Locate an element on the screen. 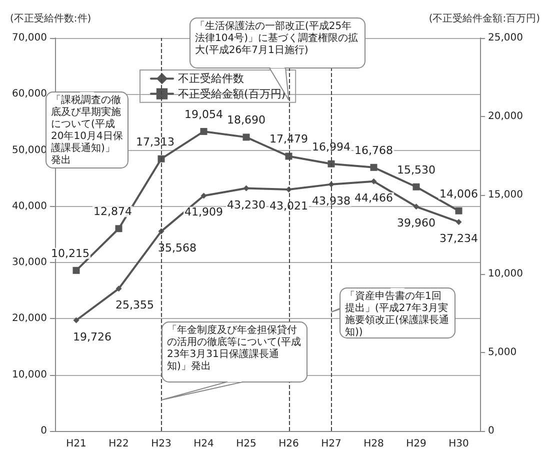 The image size is (555, 461). y2-axis-title: (不正受給件金額:百万円) is located at coordinates (484, 18).